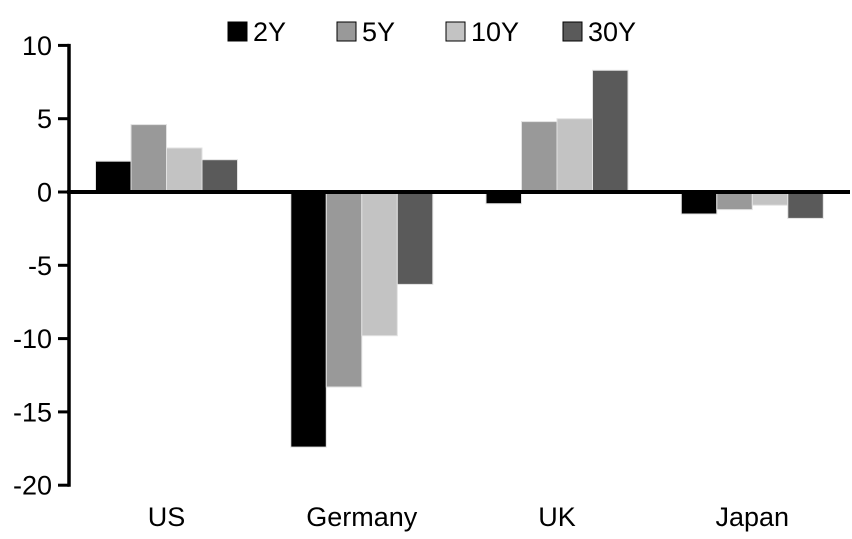 The height and width of the screenshot is (539, 852). I want to click on bar-japan-30y, so click(805, 205).